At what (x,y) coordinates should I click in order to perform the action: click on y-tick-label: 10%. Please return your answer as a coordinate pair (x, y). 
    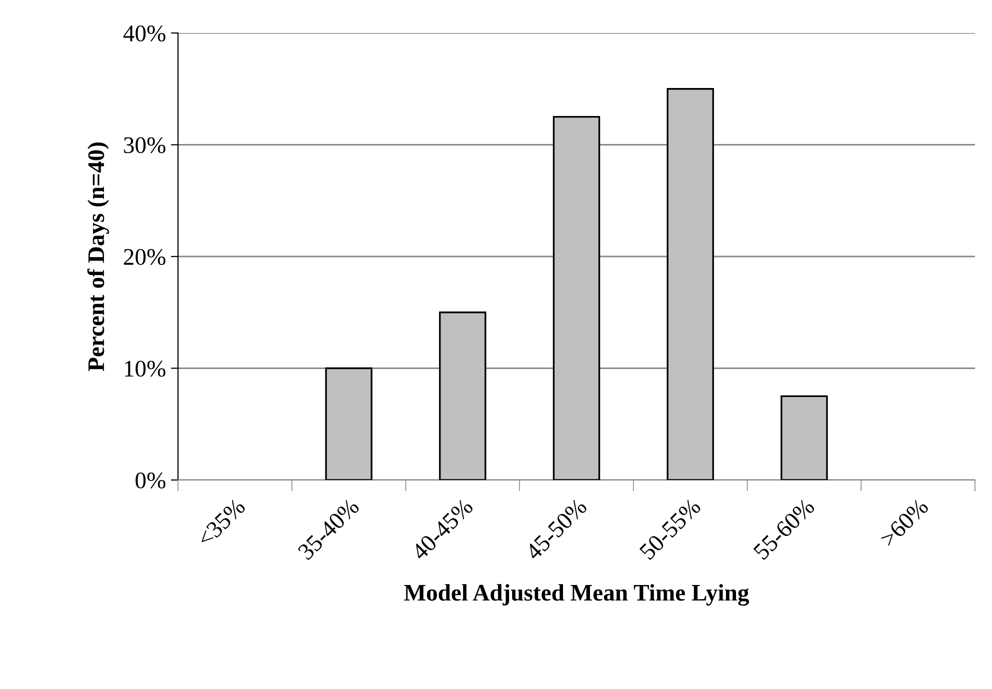
    Looking at the image, I should click on (145, 368).